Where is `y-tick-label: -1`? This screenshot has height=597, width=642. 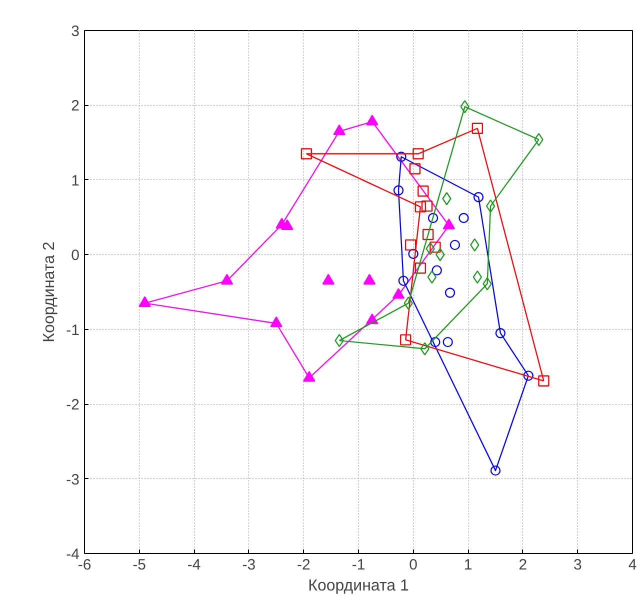 y-tick-label: -1 is located at coordinates (73, 330).